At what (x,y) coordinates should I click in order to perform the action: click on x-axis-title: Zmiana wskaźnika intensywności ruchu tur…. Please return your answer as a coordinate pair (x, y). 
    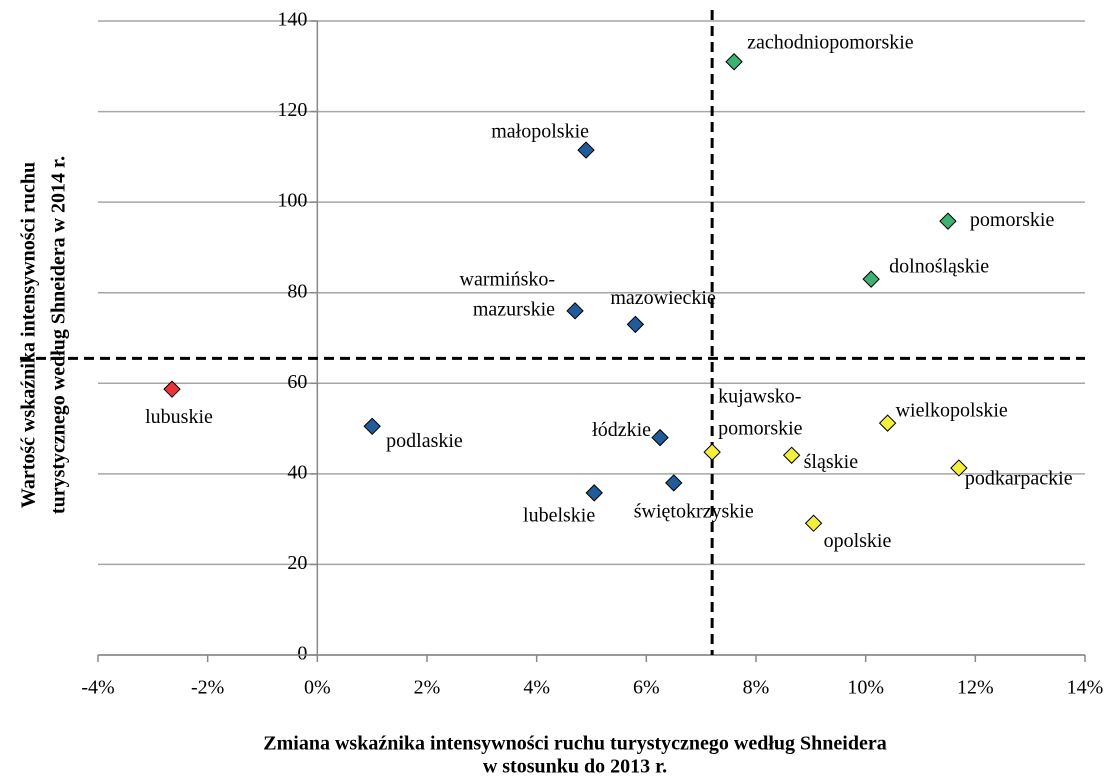
    Looking at the image, I should click on (574, 744).